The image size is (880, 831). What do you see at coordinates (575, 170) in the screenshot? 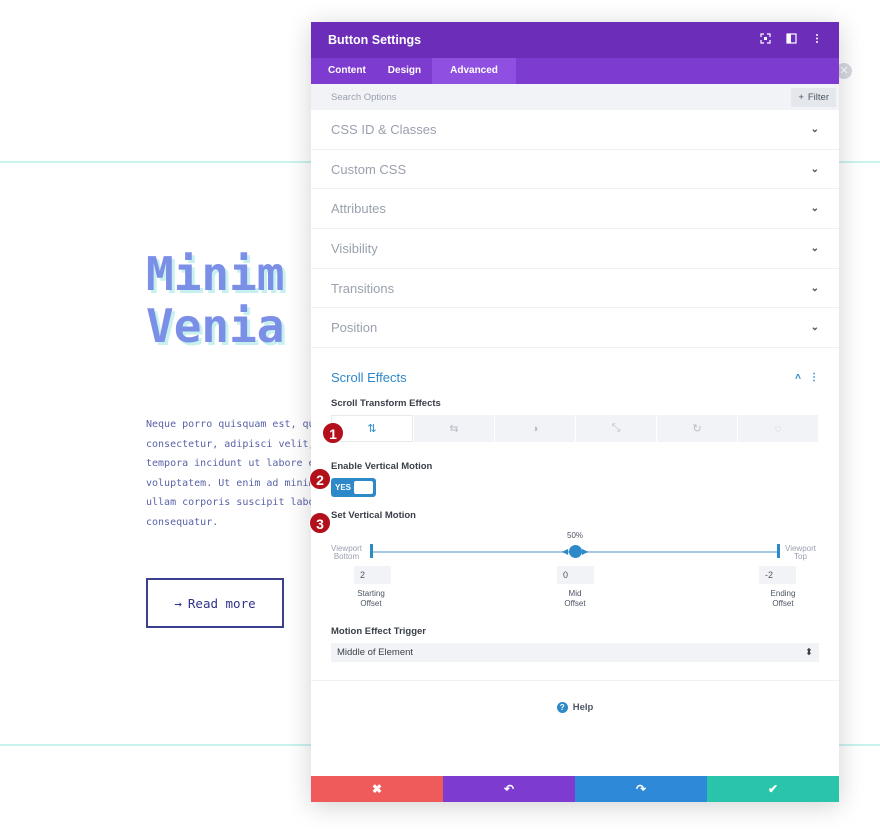
I see `section-custom-css: Custom CSS ⌄` at bounding box center [575, 170].